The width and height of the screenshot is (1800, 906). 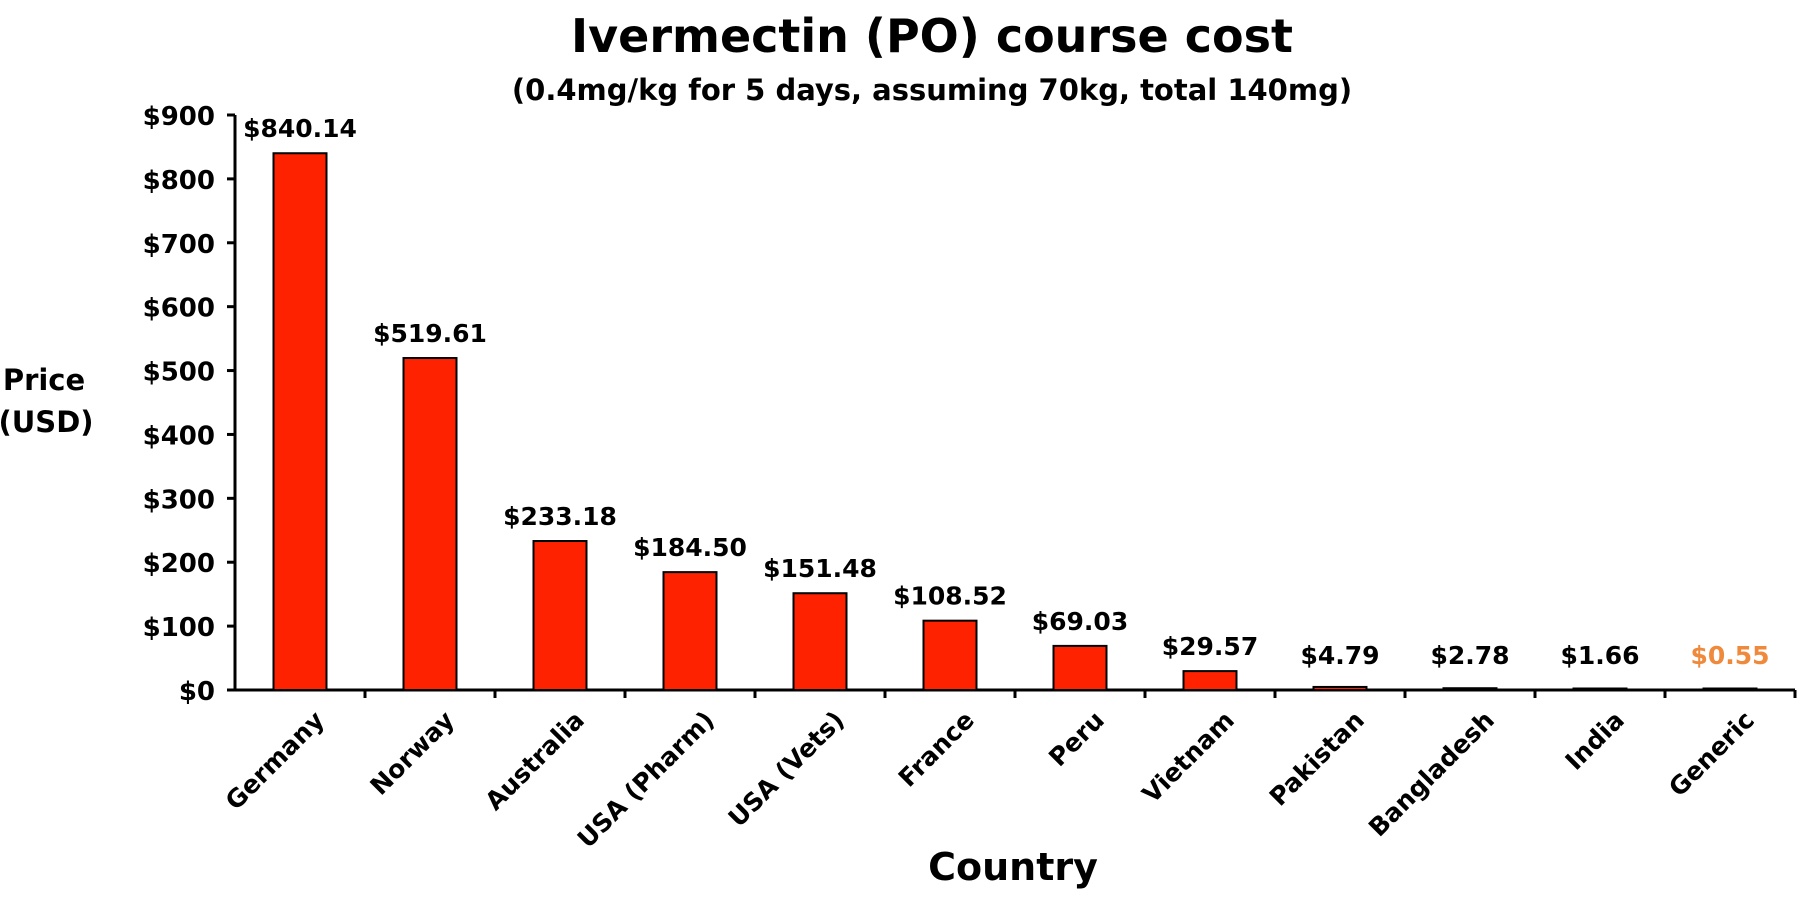 I want to click on bar-value-label: $4.79, so click(x=1339, y=655).